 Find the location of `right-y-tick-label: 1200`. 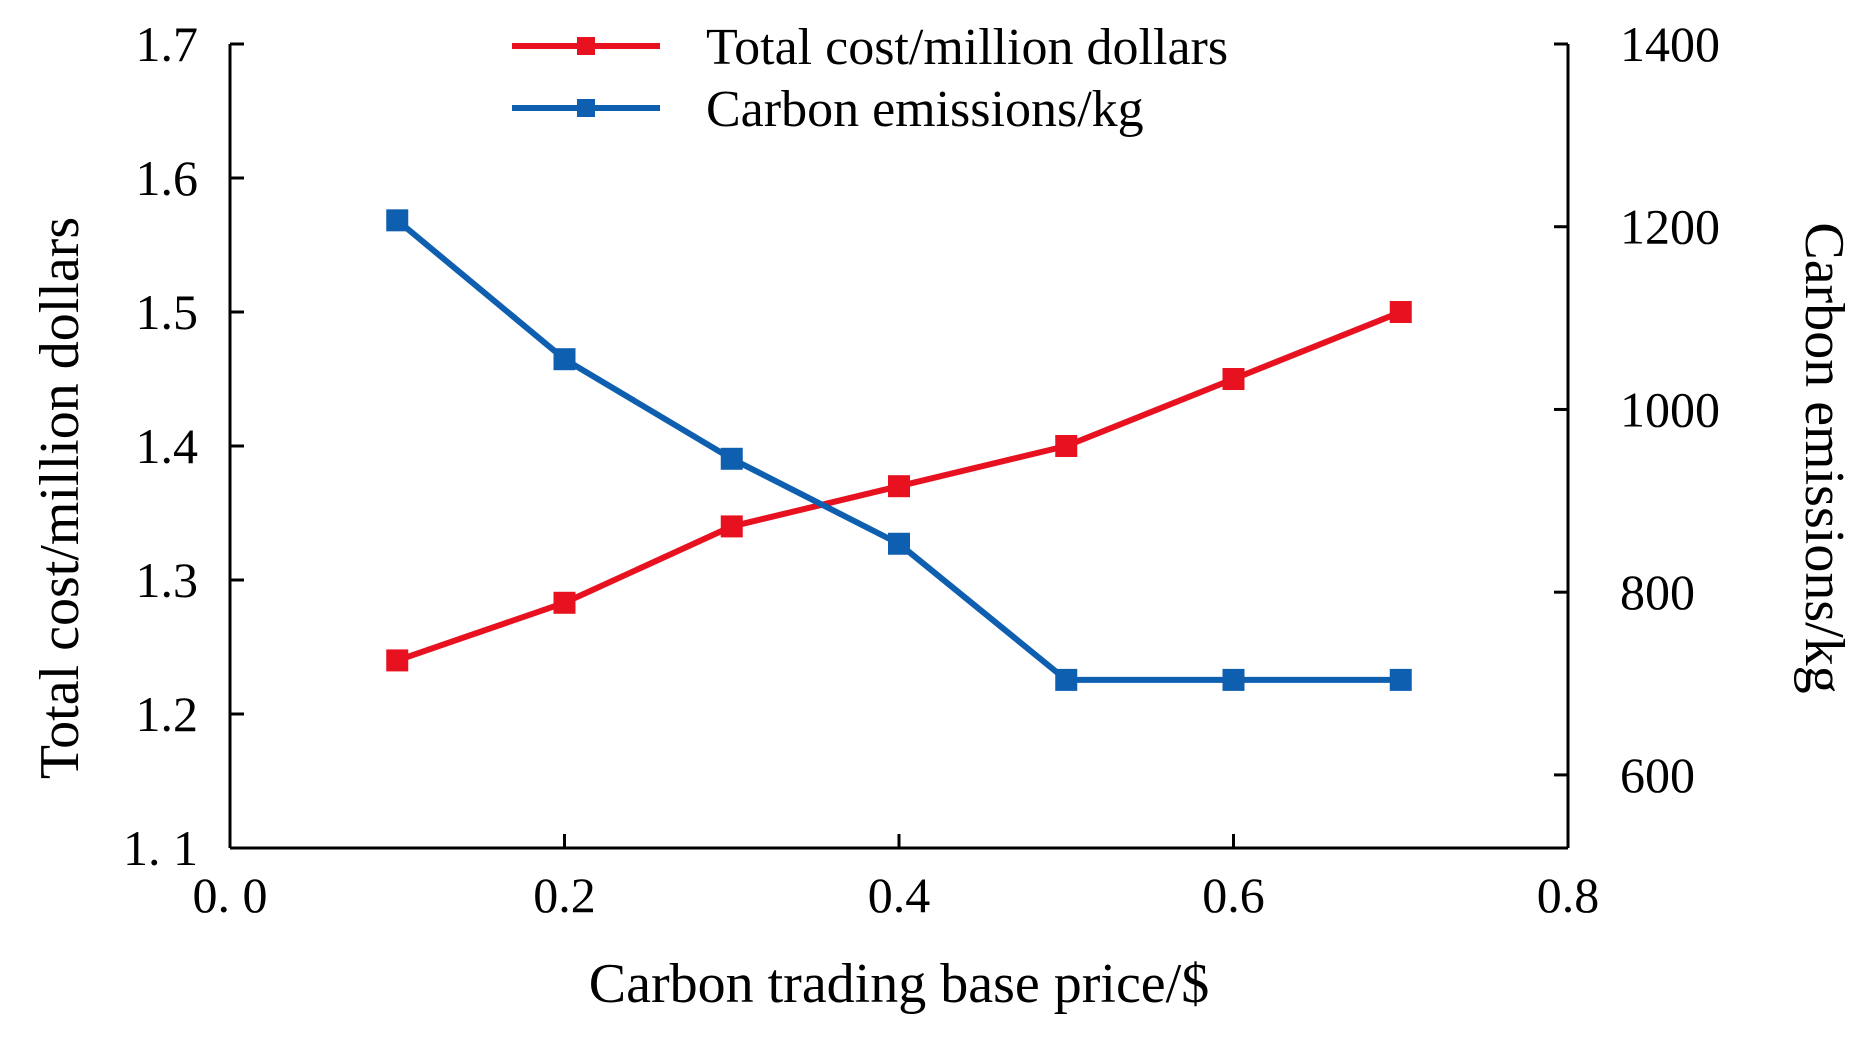

right-y-tick-label: 1200 is located at coordinates (1670, 227).